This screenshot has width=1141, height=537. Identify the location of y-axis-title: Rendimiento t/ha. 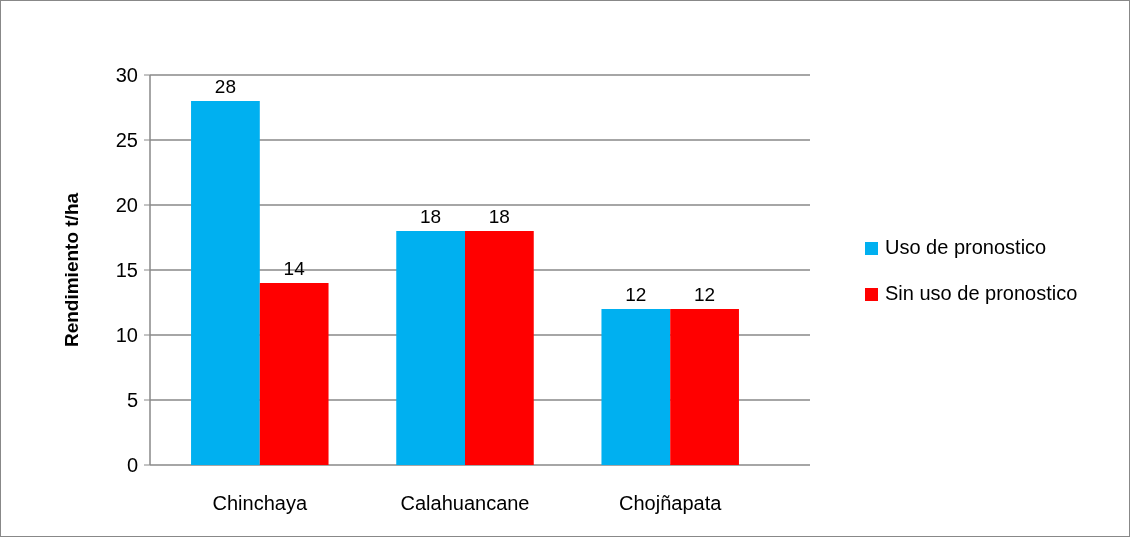
(71, 270).